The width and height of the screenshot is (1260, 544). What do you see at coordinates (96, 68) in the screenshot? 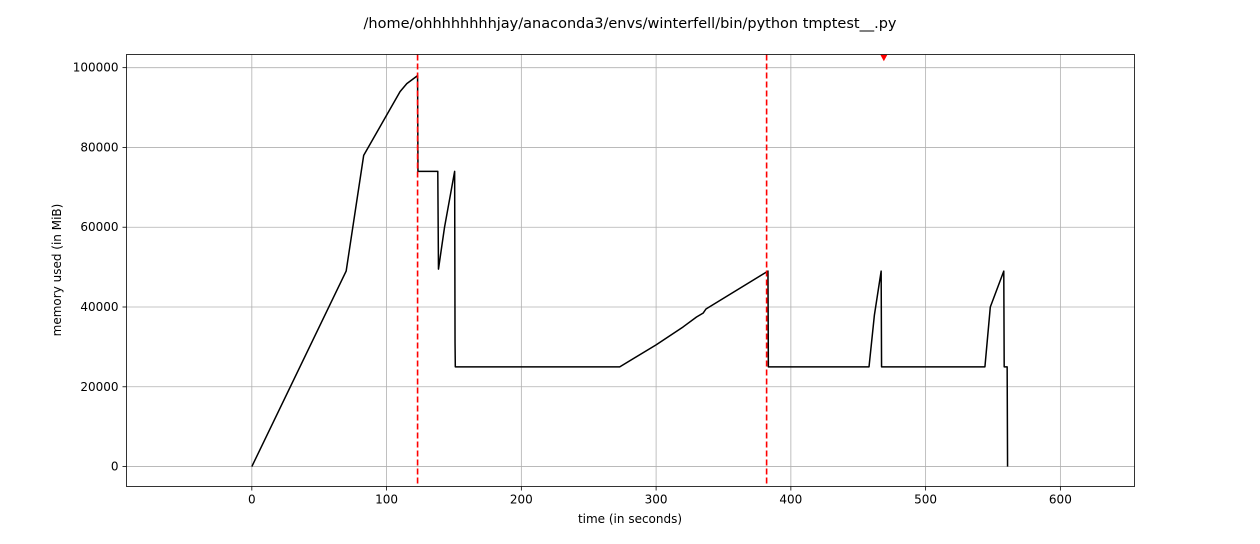
I see `y-tick-label: 100000` at bounding box center [96, 68].